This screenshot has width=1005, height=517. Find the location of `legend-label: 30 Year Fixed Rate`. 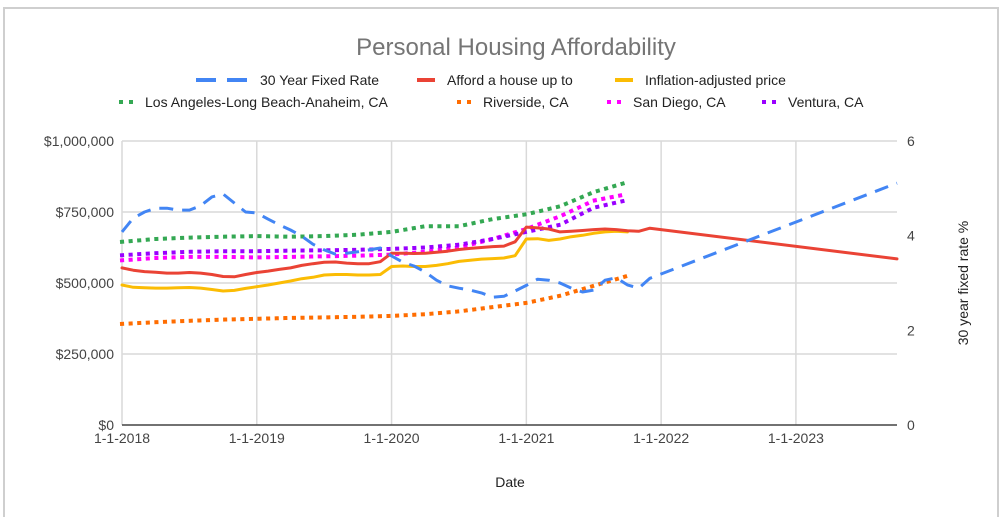

legend-label: 30 Year Fixed Rate is located at coordinates (319, 80).